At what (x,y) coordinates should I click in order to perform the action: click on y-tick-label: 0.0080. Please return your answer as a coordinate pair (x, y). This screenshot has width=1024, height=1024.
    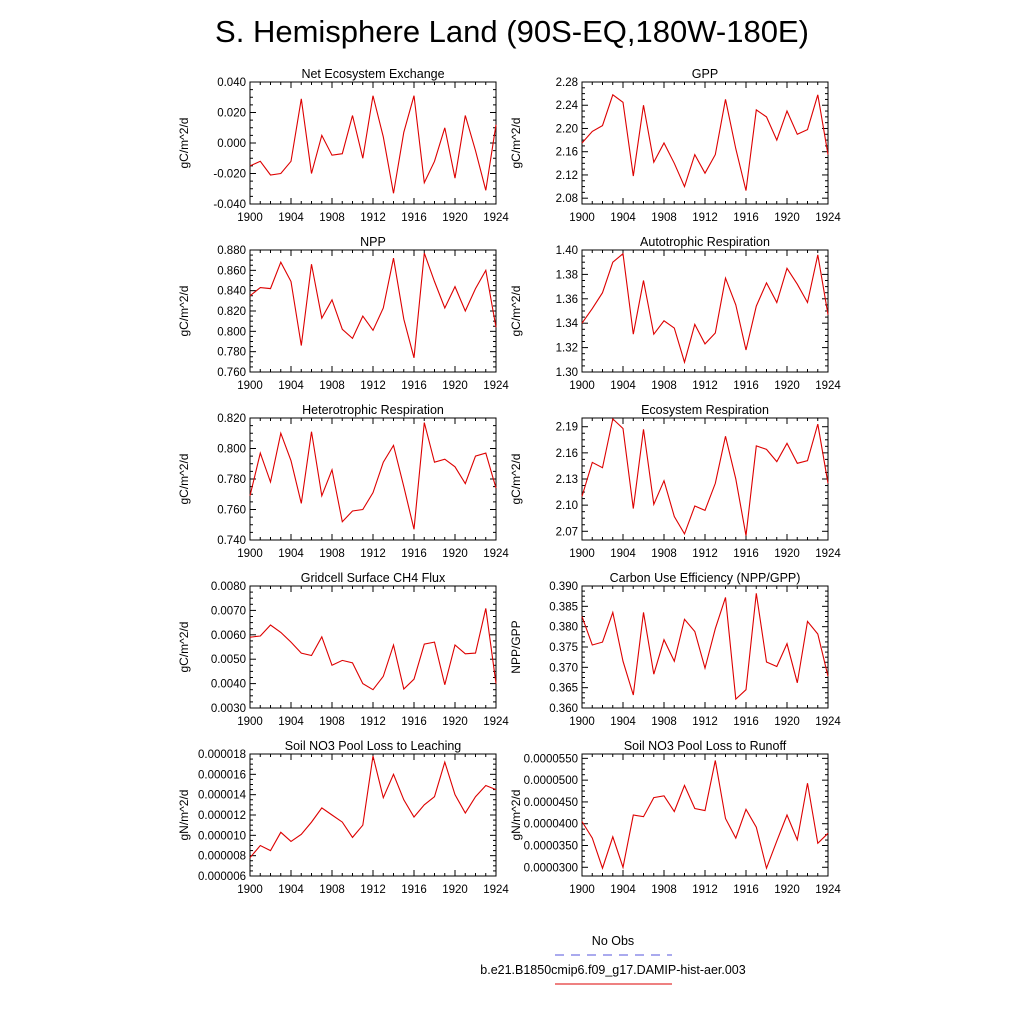
    Looking at the image, I should click on (228, 587).